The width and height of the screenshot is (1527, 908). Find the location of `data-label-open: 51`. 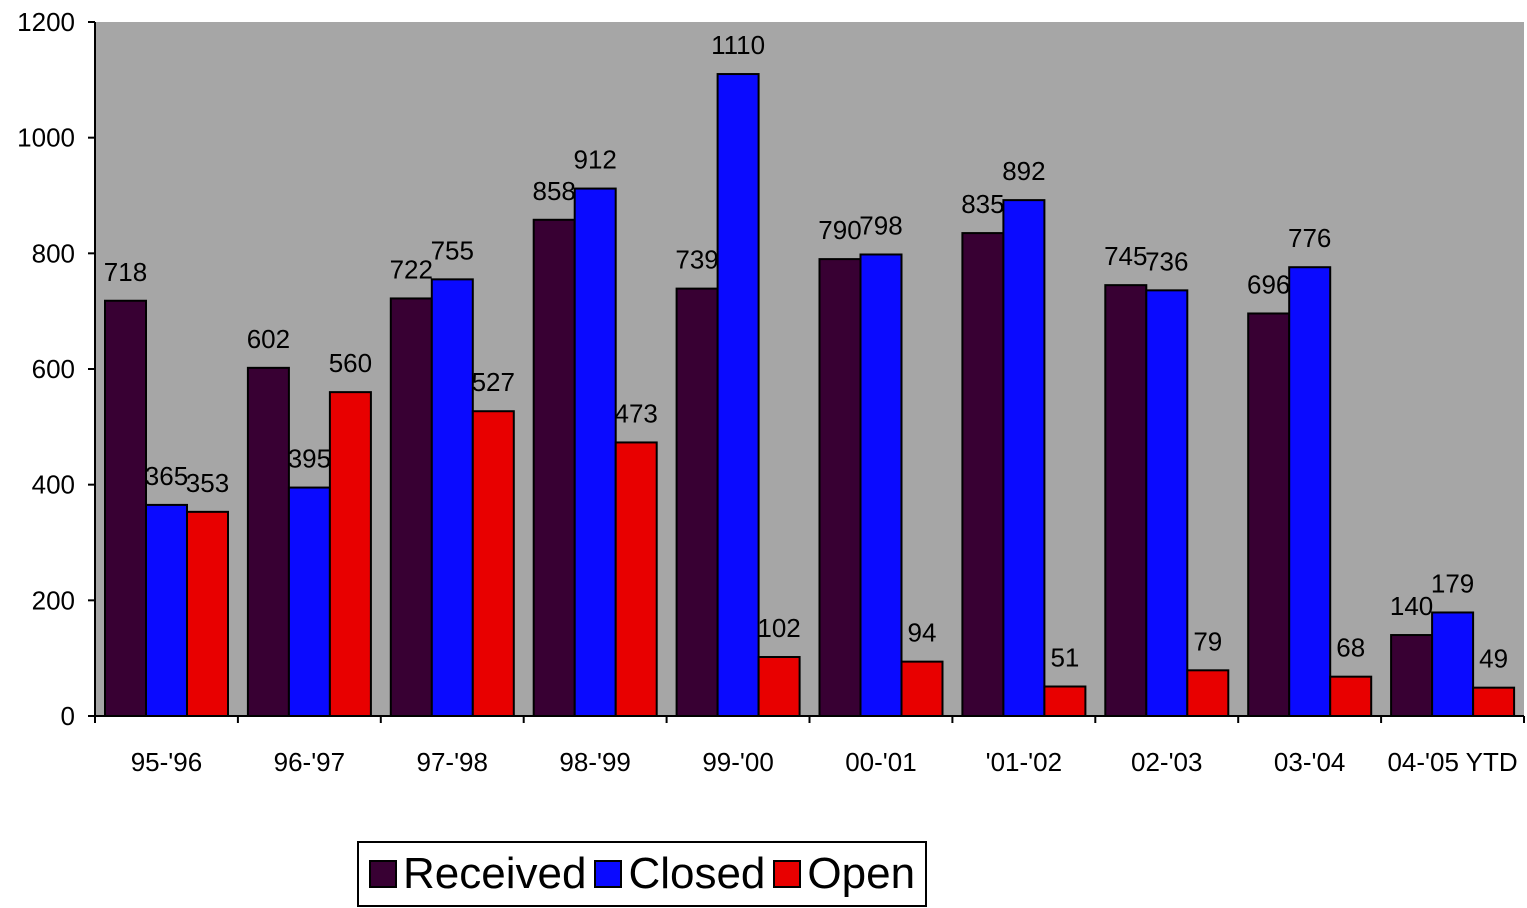

data-label-open: 51 is located at coordinates (1064, 658).